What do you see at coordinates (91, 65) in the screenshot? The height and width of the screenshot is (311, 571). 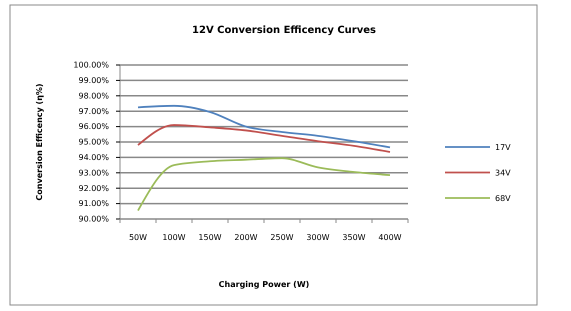 I see `y-tick-label: 100.00%` at bounding box center [91, 65].